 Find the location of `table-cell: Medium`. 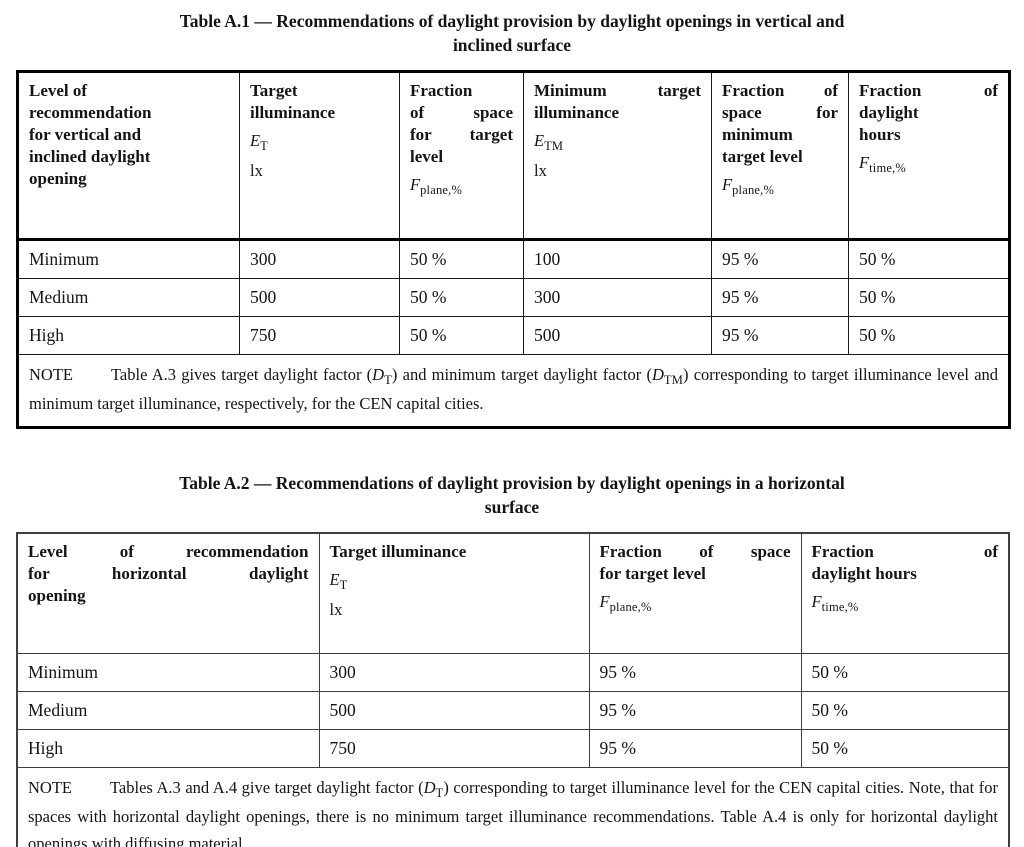

table-cell: Medium is located at coordinates (168, 710).